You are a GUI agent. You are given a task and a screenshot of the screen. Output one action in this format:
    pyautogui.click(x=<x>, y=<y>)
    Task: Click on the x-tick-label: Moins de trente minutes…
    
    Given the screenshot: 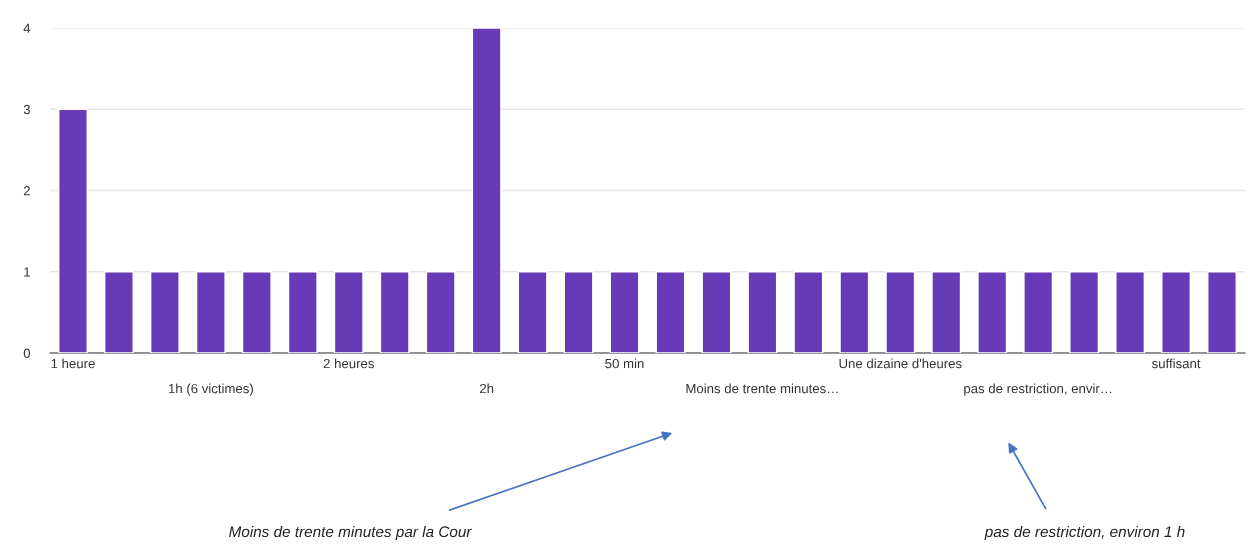 What is the action you would take?
    pyautogui.click(x=762, y=388)
    